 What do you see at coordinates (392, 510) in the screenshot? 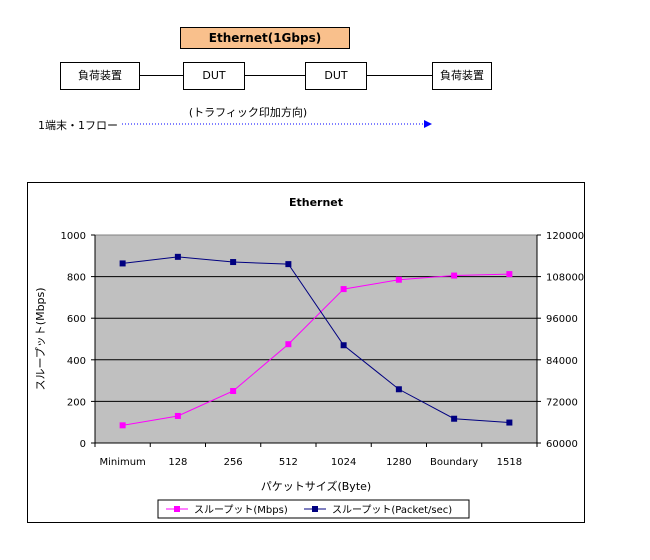
I see `legend-label-2: スループット(Packet/sec)` at bounding box center [392, 510].